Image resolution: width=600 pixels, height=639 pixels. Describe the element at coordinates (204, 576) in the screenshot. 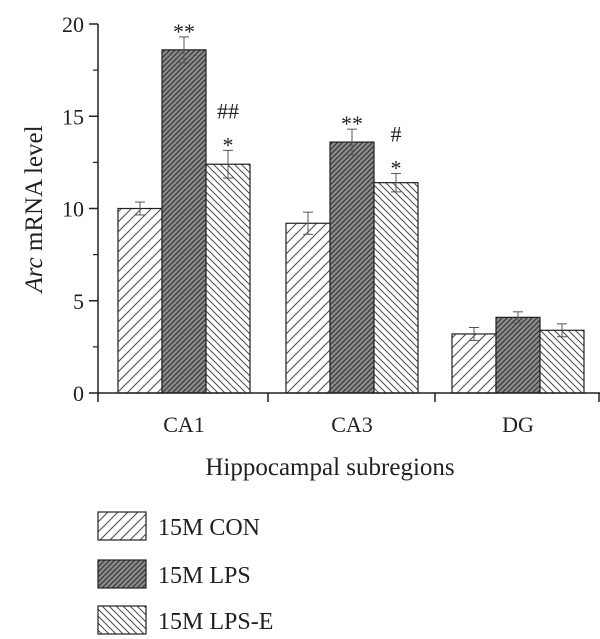

I see `legend-label-15m-lps: 15M LPS` at that location.